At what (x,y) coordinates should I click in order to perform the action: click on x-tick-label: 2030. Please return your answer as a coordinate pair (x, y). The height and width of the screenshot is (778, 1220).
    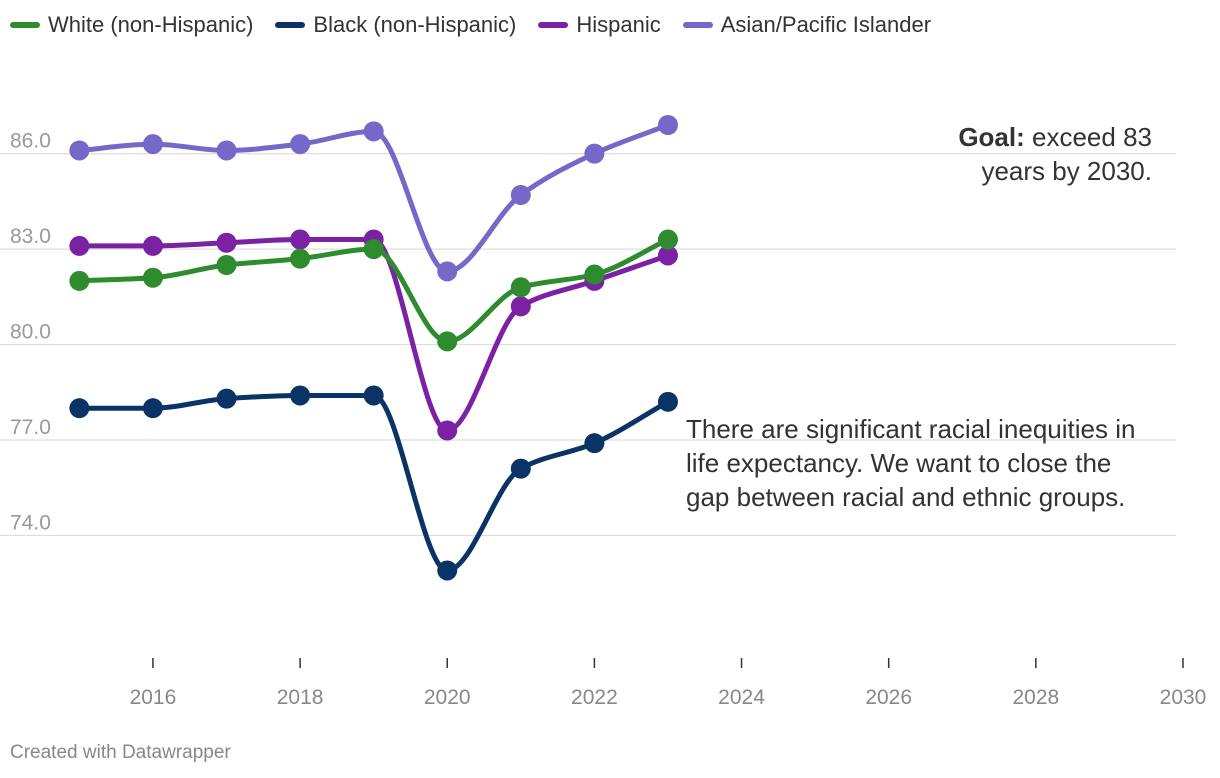
    Looking at the image, I should click on (1183, 697).